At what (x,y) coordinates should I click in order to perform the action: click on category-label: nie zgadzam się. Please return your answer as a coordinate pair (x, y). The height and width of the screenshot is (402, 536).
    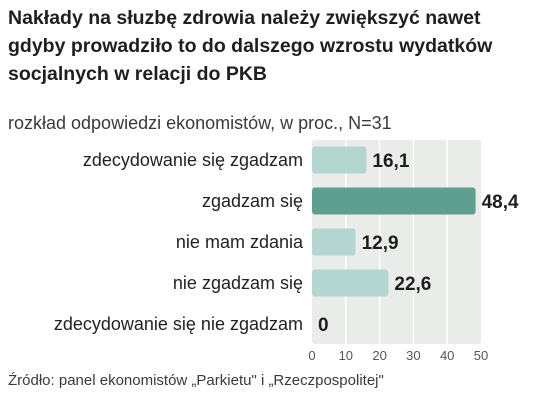
    Looking at the image, I should click on (238, 283).